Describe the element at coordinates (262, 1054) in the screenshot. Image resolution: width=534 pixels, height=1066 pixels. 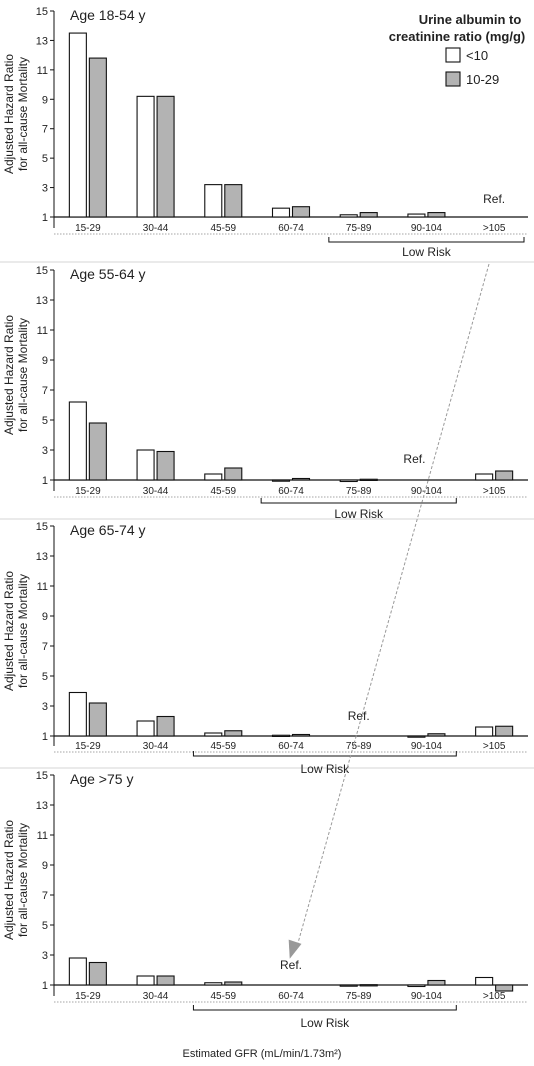
I see `x-axis-title: Estimated GFR (mL/min/1.73m²)` at that location.